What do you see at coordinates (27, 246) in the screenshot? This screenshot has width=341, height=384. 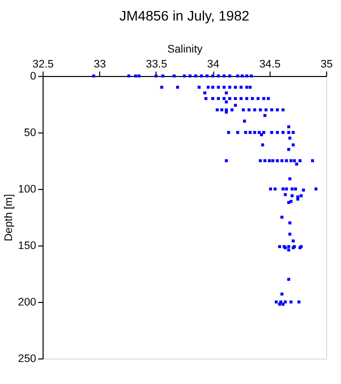 I see `y-tick-label: 150` at bounding box center [27, 246].